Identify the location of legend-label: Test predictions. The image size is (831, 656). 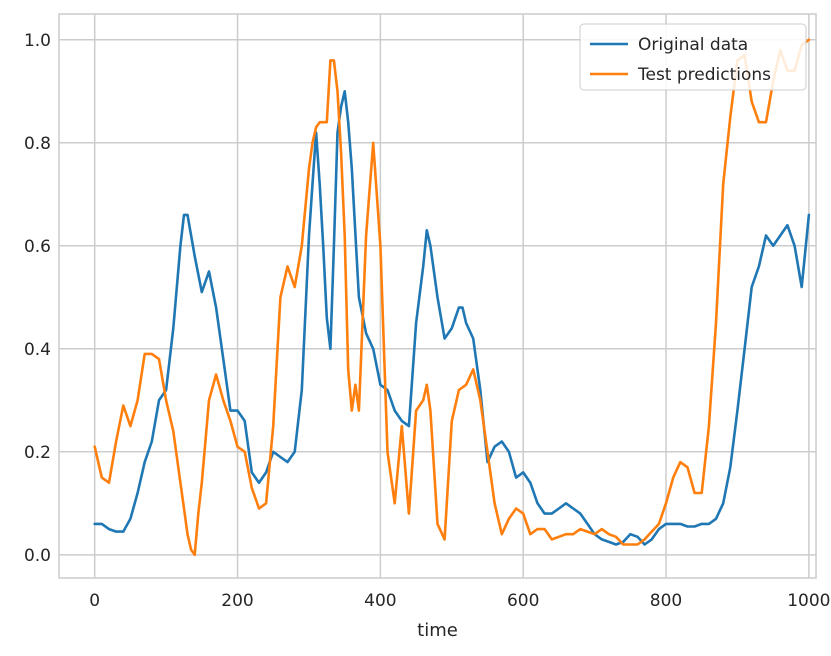
(704, 75).